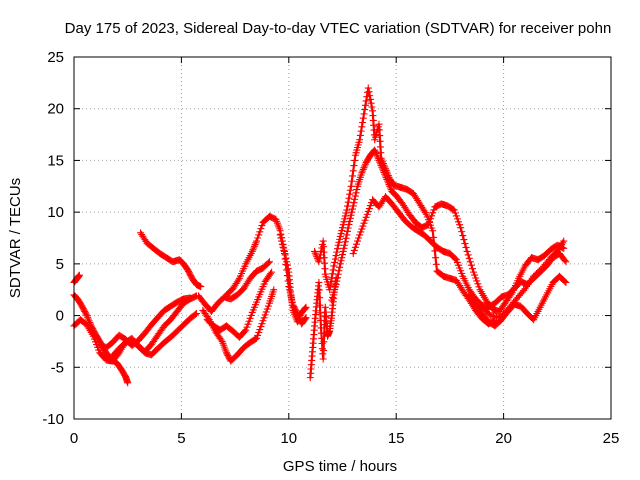 This screenshot has height=480, width=640. I want to click on series-track-k, so click(293, 279).